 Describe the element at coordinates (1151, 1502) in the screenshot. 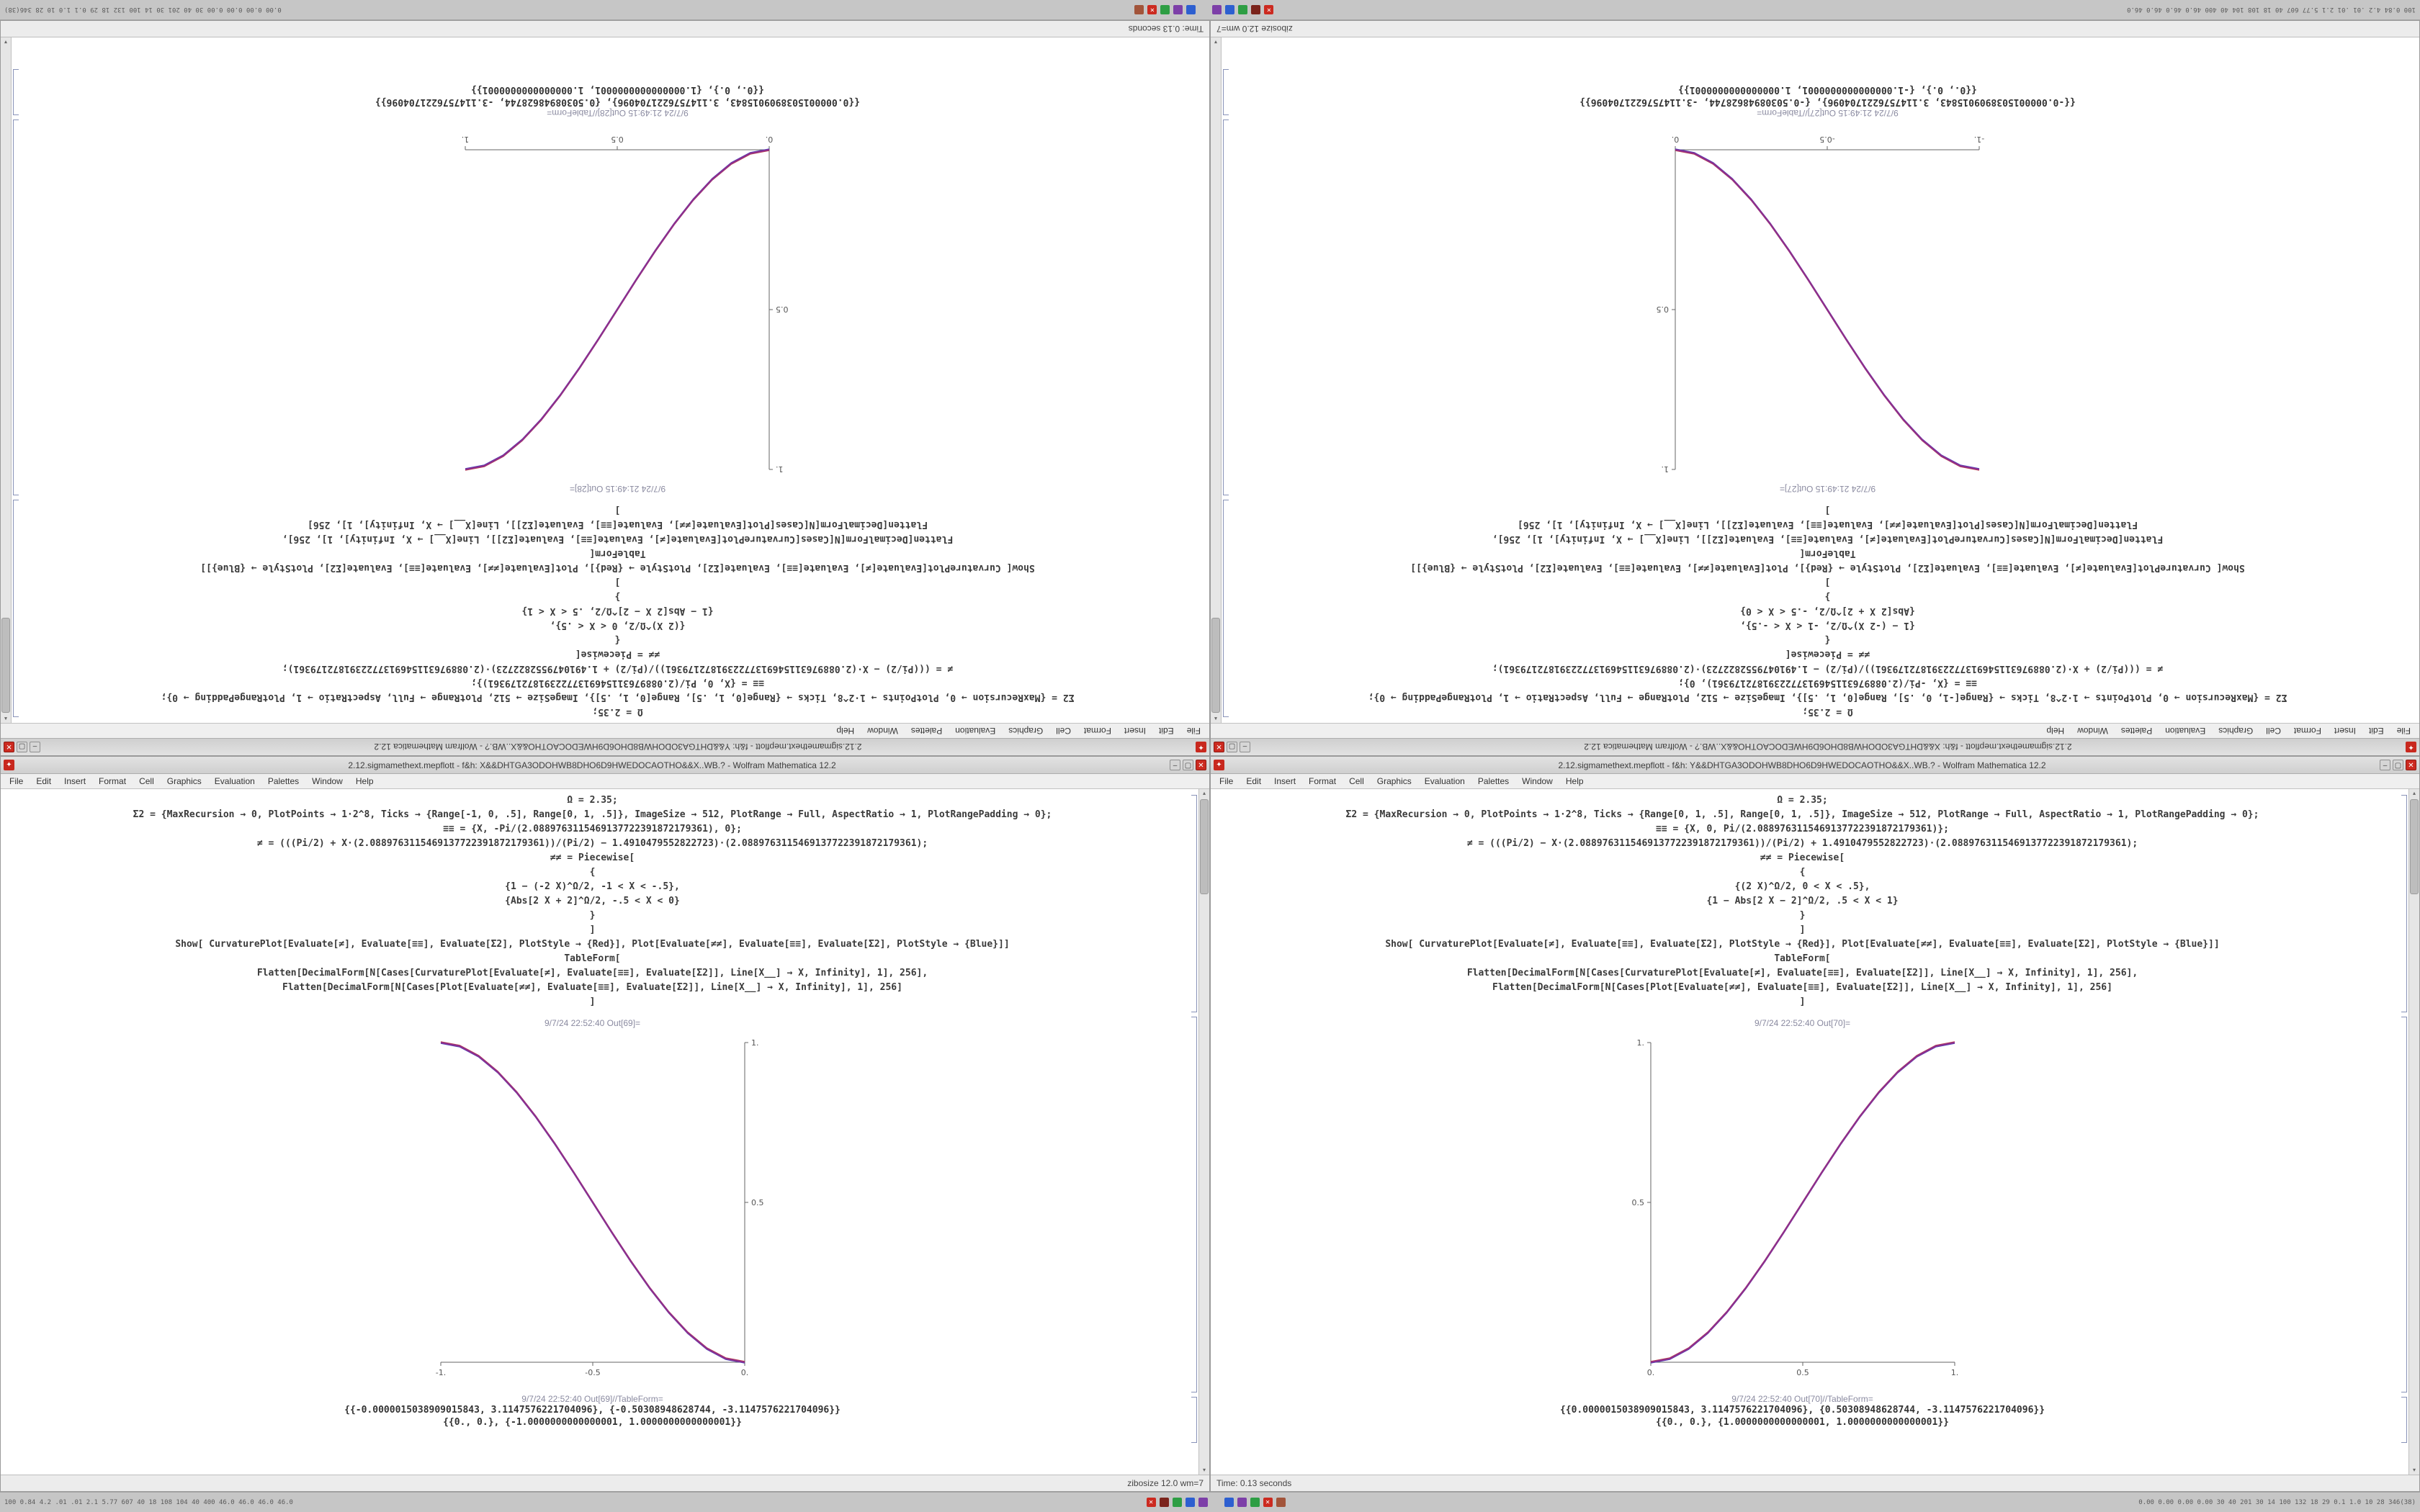

I see `tray-icon-close-red: ✕` at that location.